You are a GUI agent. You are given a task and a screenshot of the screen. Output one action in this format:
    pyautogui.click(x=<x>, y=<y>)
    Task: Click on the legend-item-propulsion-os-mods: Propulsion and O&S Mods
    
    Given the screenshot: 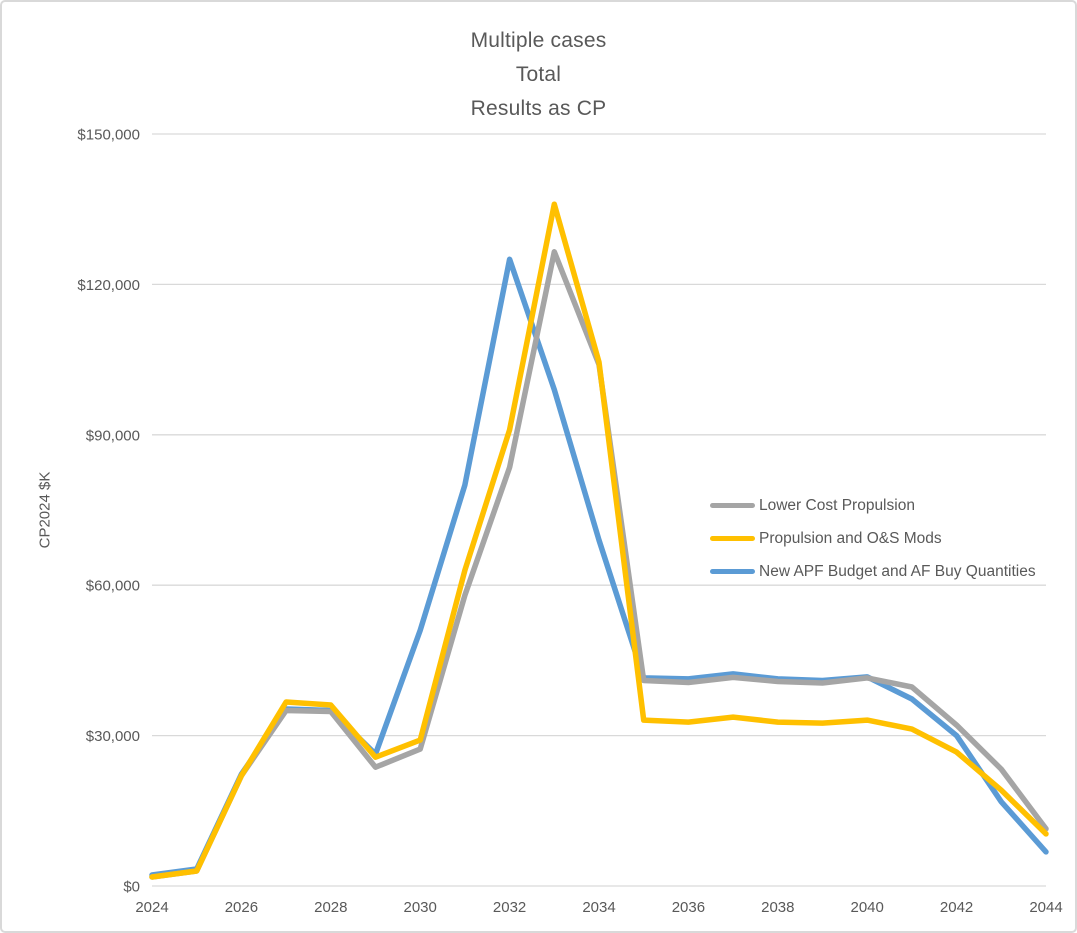 What is the action you would take?
    pyautogui.click(x=873, y=538)
    